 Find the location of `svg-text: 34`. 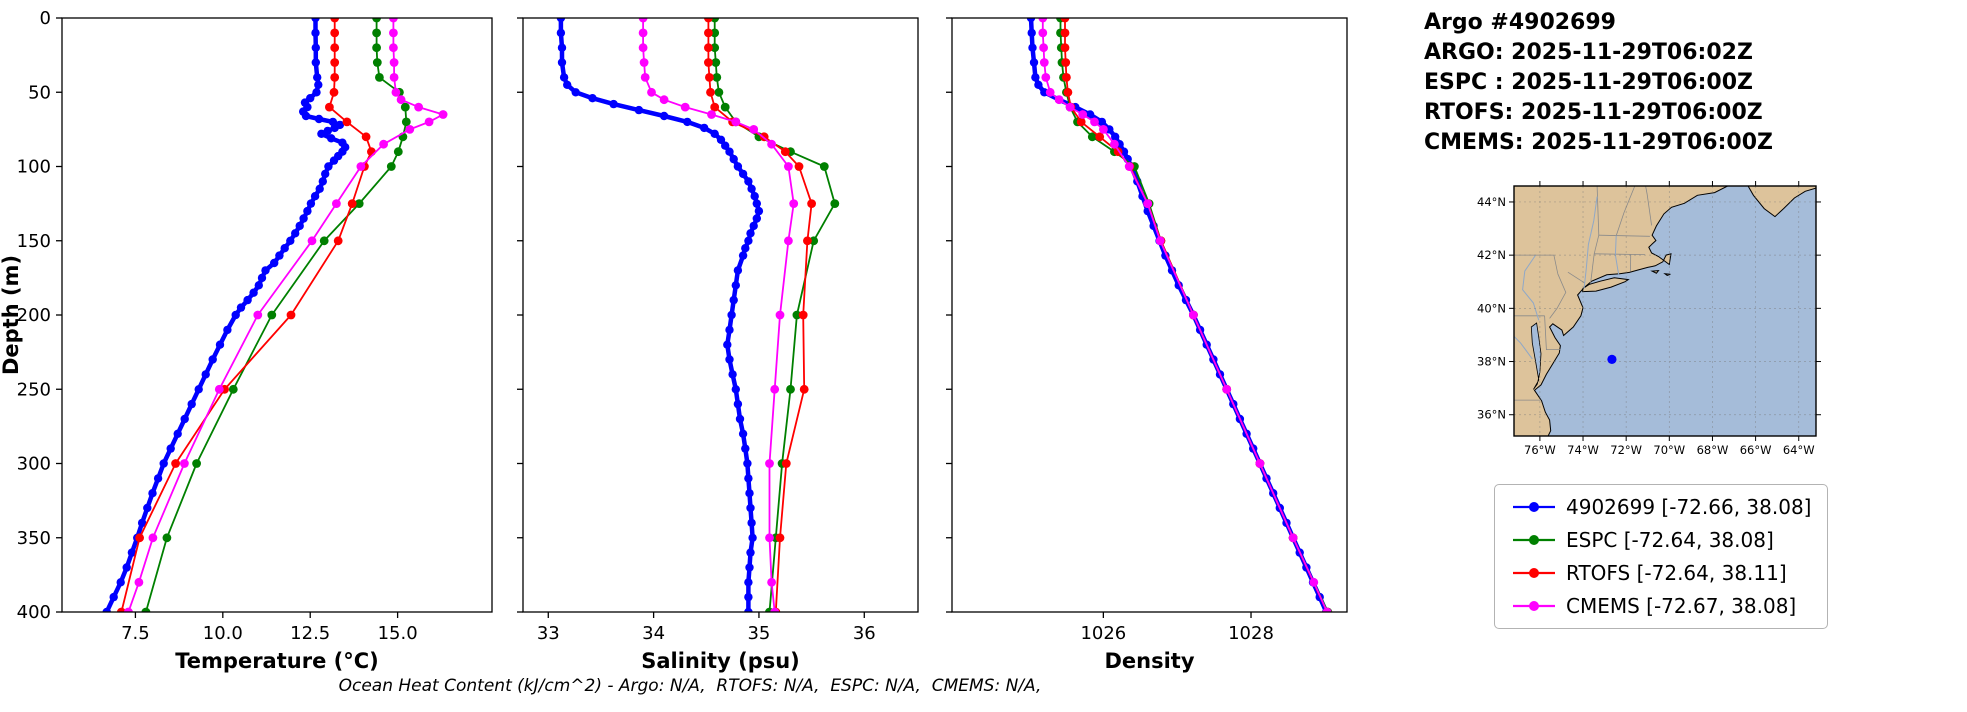

svg-text: 34 is located at coordinates (653, 633).